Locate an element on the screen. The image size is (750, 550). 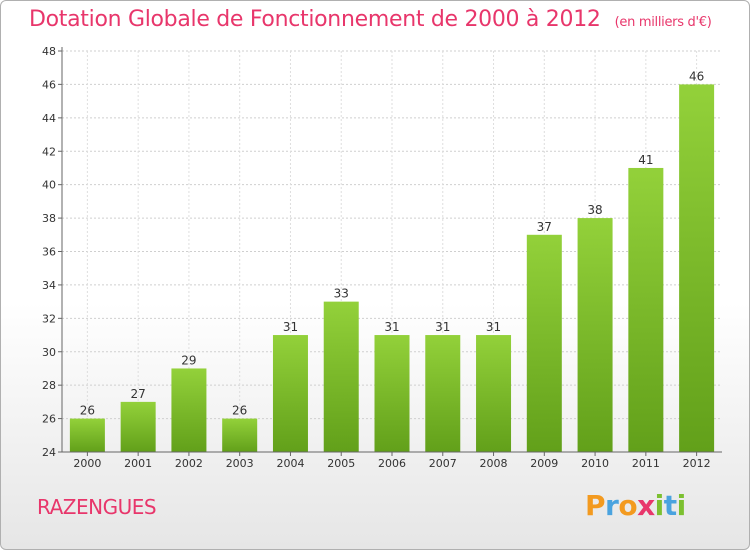
logo-letter: r is located at coordinates (612, 505).